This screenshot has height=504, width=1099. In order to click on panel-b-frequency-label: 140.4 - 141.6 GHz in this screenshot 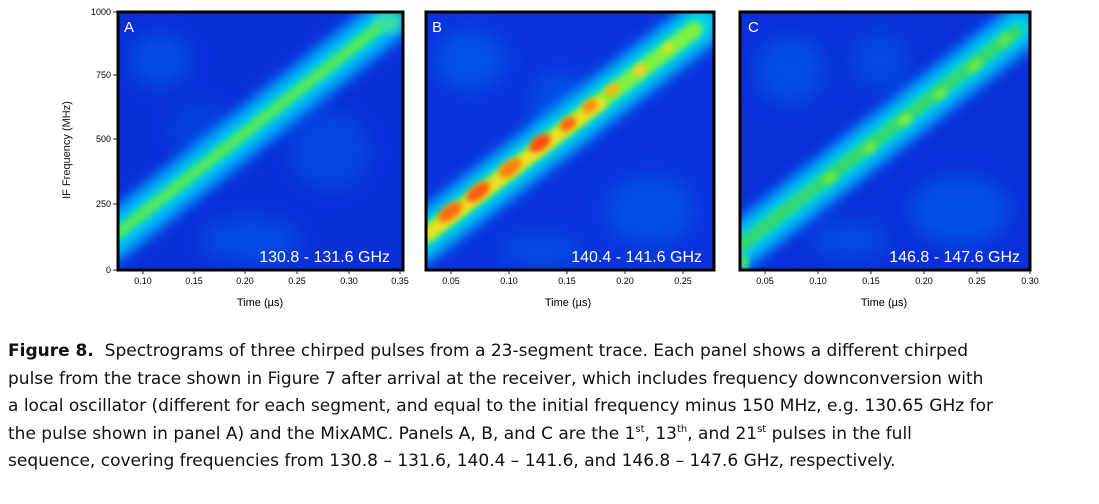, I will do `click(636, 257)`.